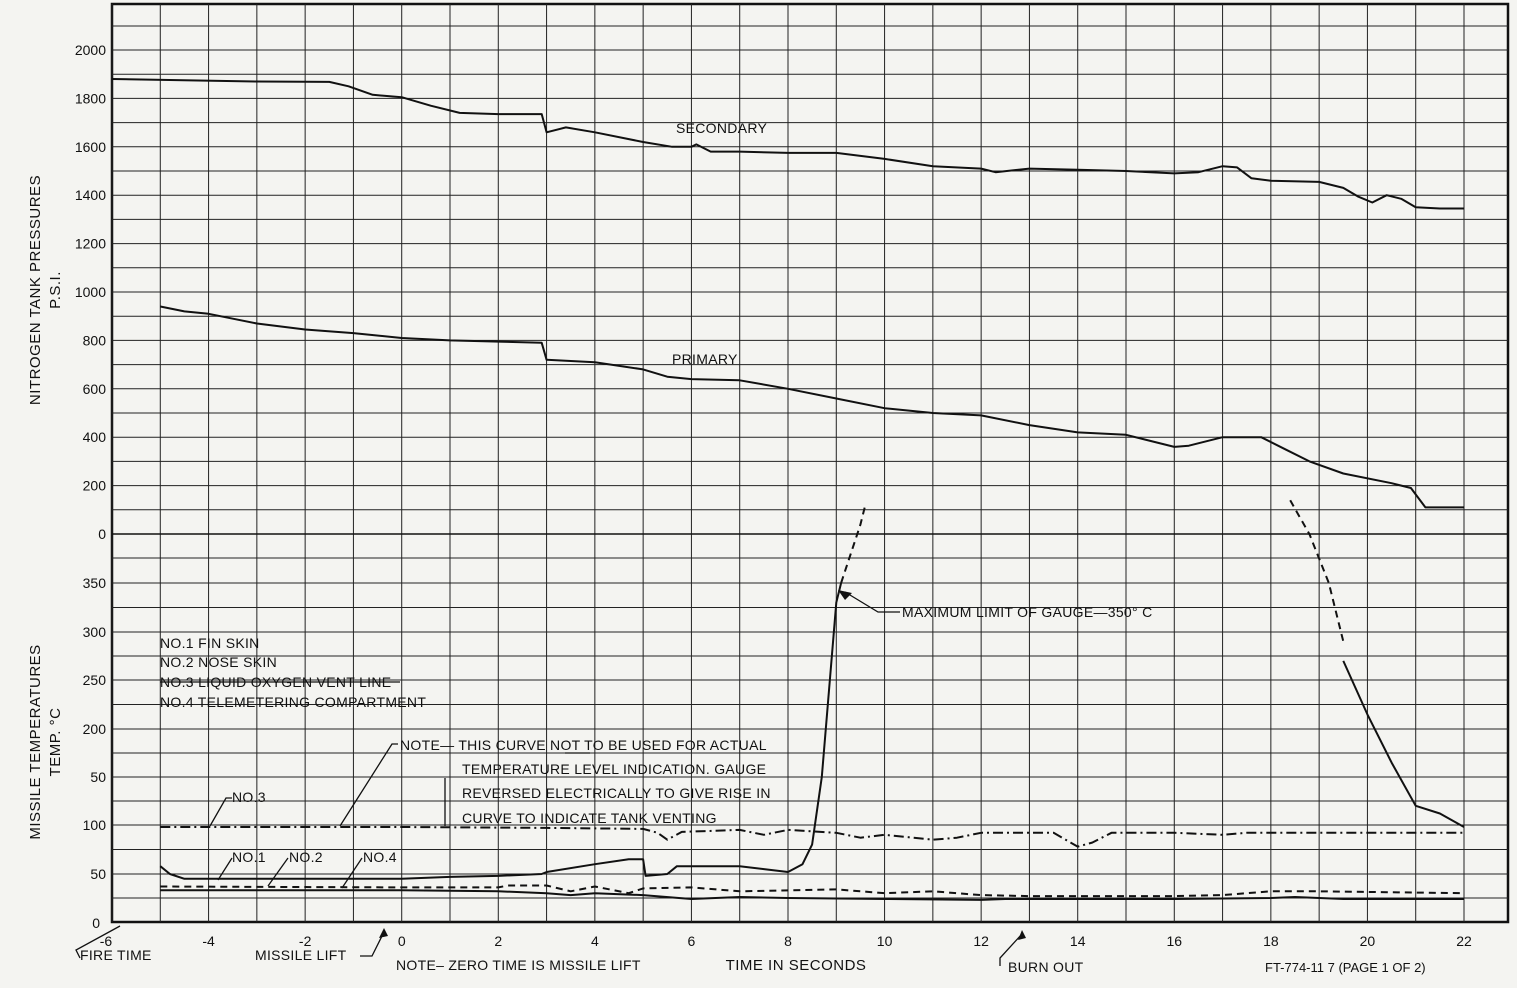  What do you see at coordinates (98, 942) in the screenshot?
I see `fire-time-leader` at bounding box center [98, 942].